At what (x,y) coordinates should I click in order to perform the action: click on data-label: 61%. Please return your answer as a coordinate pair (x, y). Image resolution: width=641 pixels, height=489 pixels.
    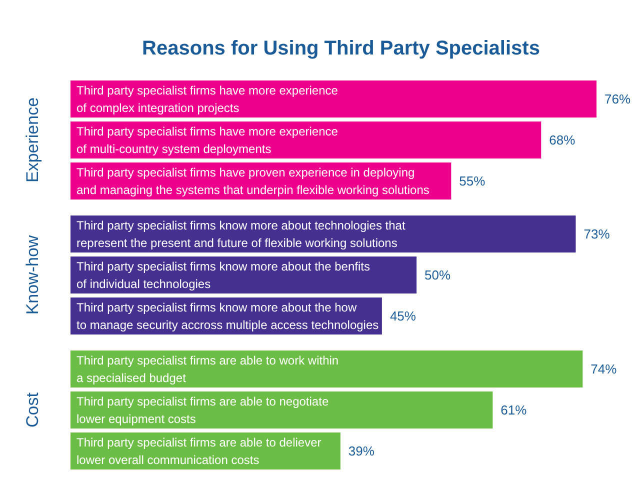
    Looking at the image, I should click on (514, 410).